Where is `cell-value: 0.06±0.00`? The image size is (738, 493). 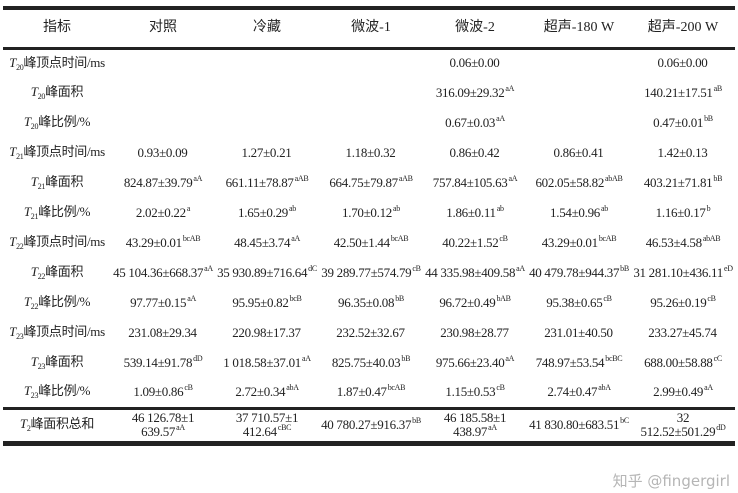
cell-value: 0.06±0.00 is located at coordinates (682, 63).